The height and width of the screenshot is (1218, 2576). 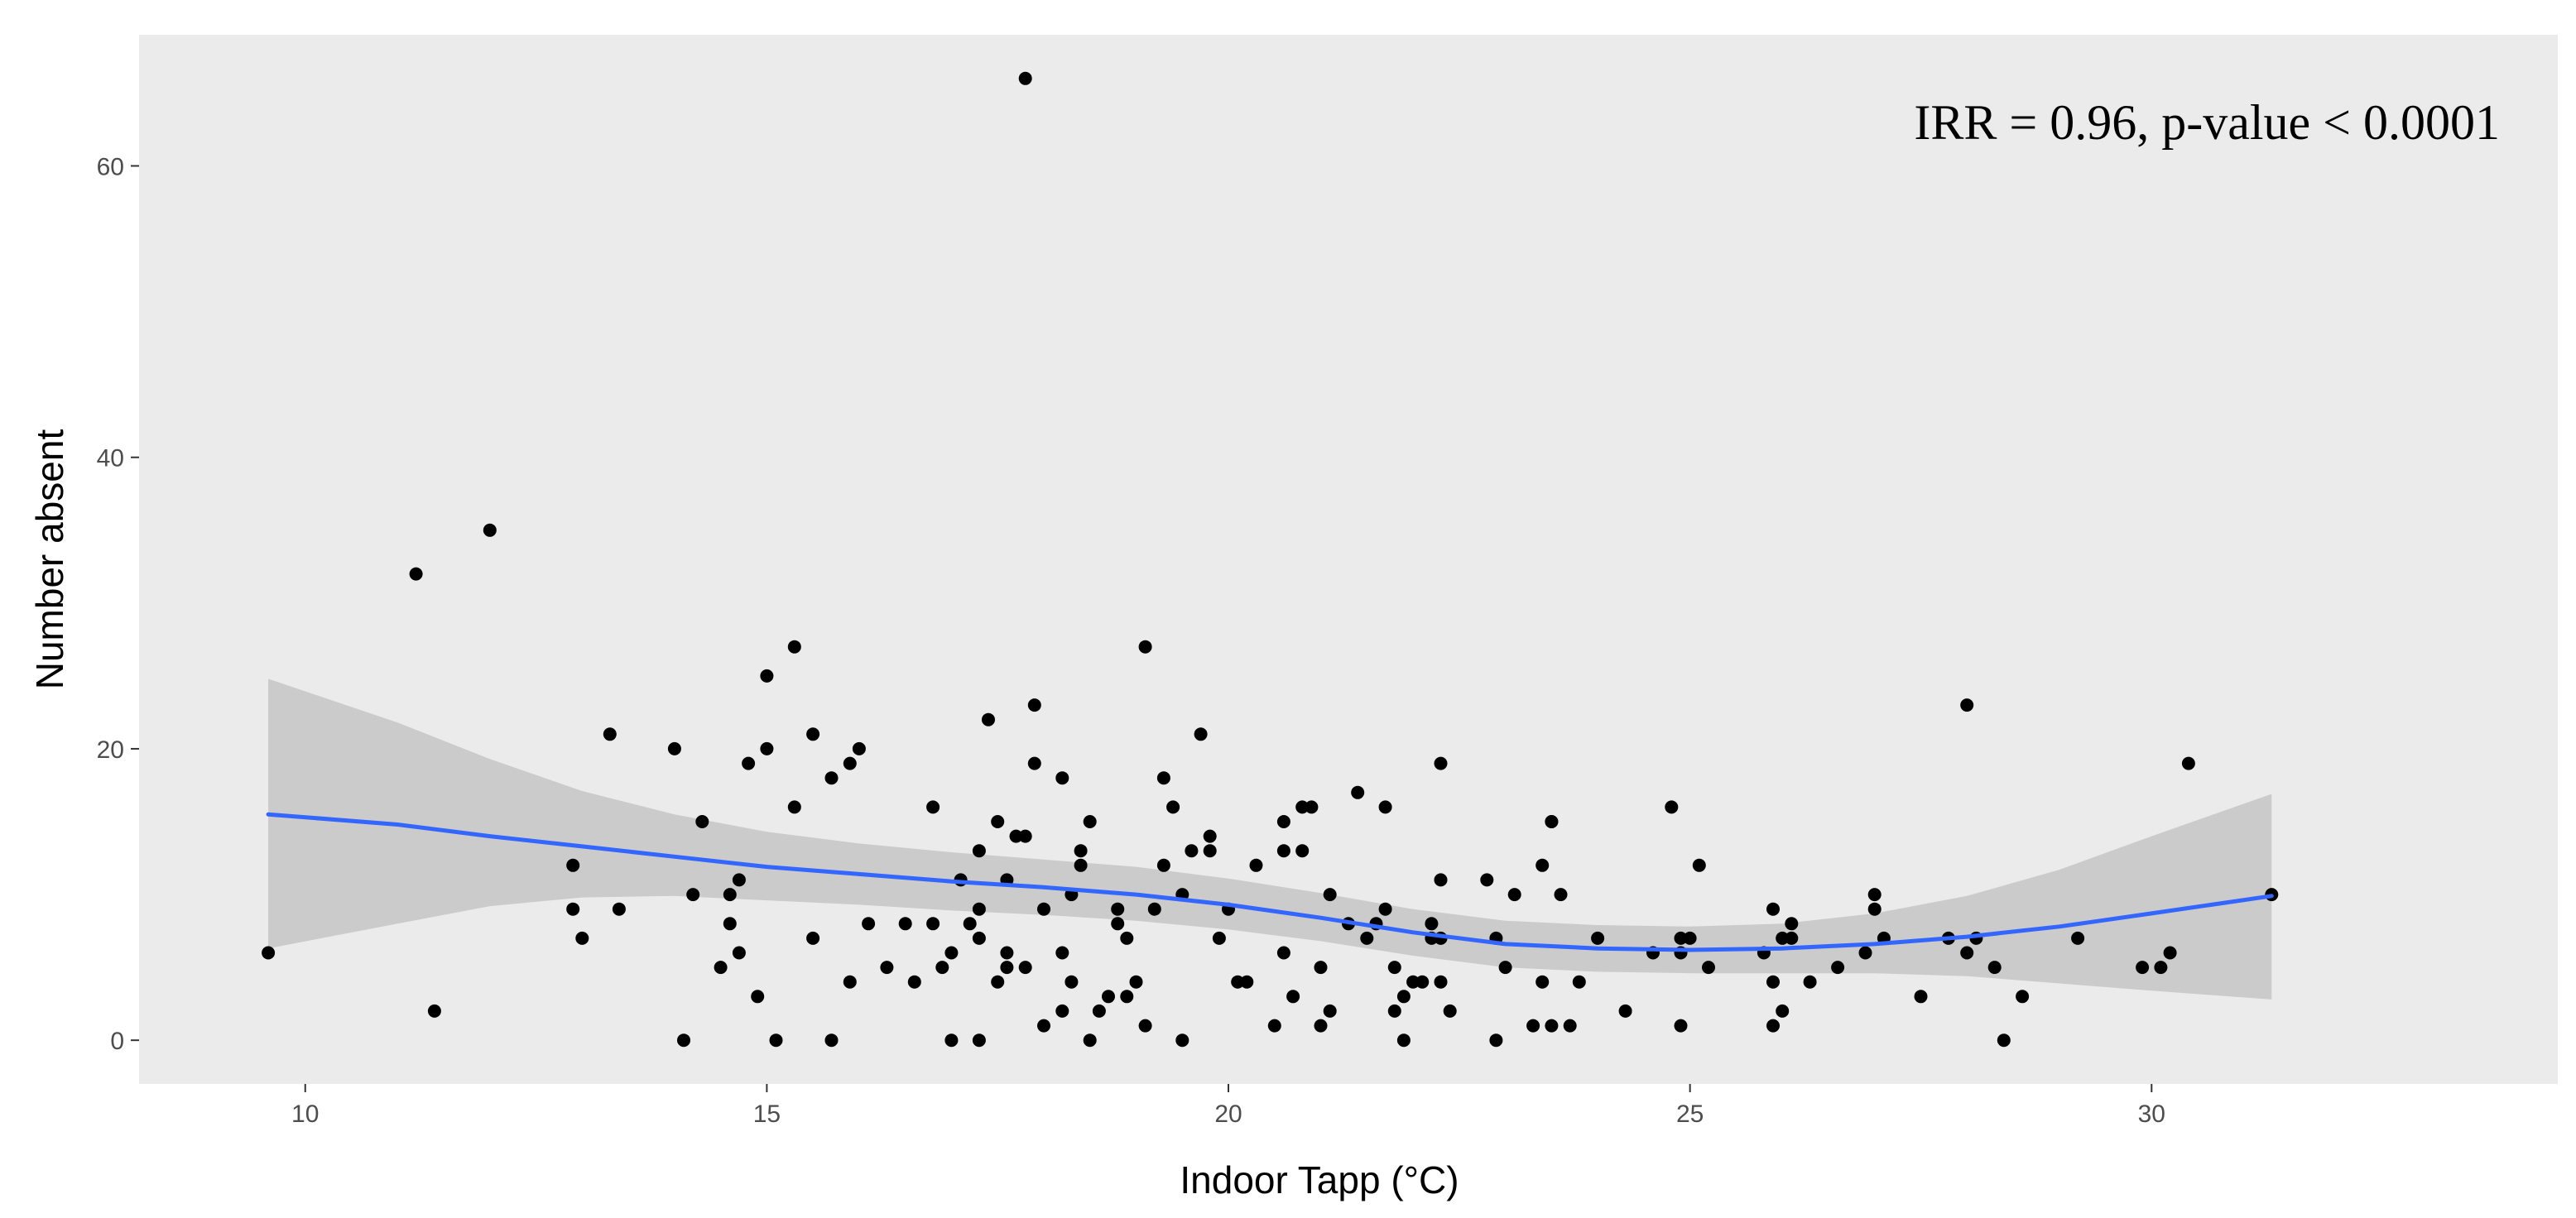 I want to click on smooth-fit-line, so click(x=1270, y=882).